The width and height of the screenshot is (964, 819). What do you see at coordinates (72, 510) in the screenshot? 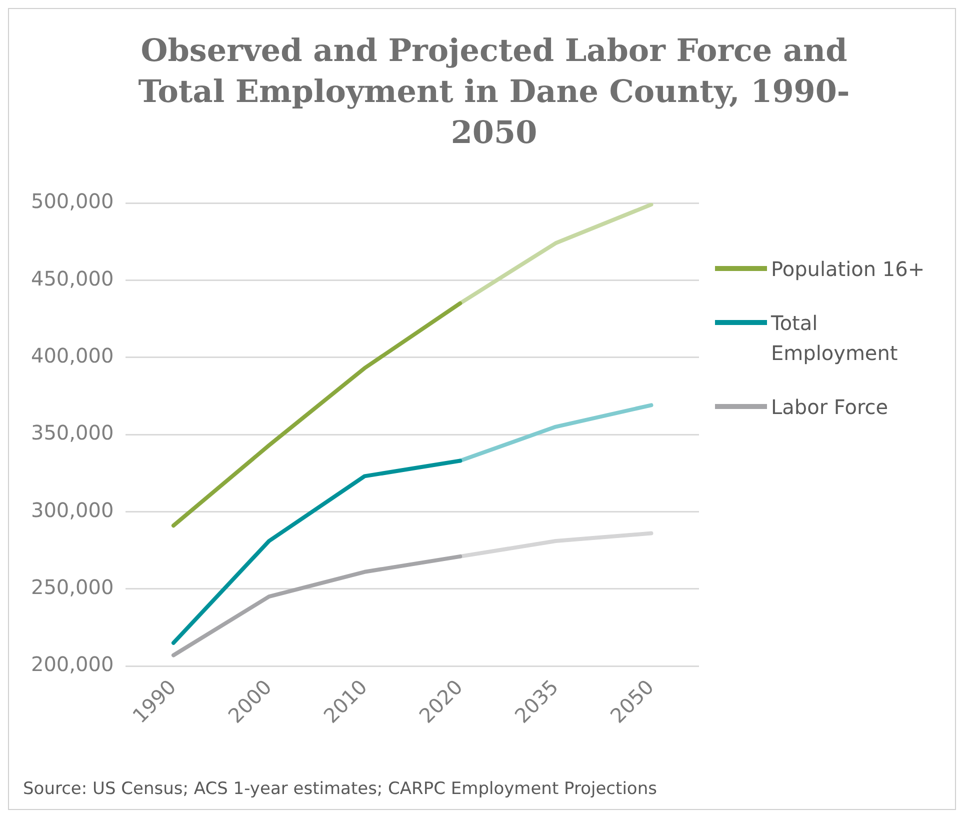
I see `y-tick-label: 300,000` at bounding box center [72, 510].